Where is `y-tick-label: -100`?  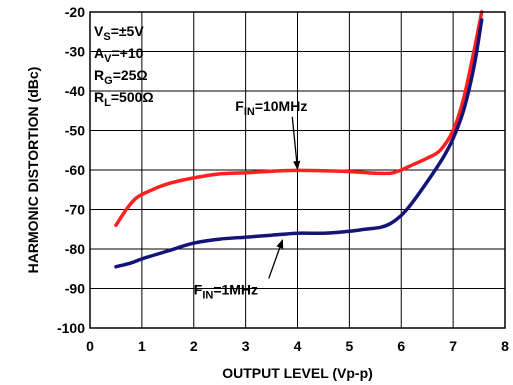
y-tick-label: -100 is located at coordinates (71, 328).